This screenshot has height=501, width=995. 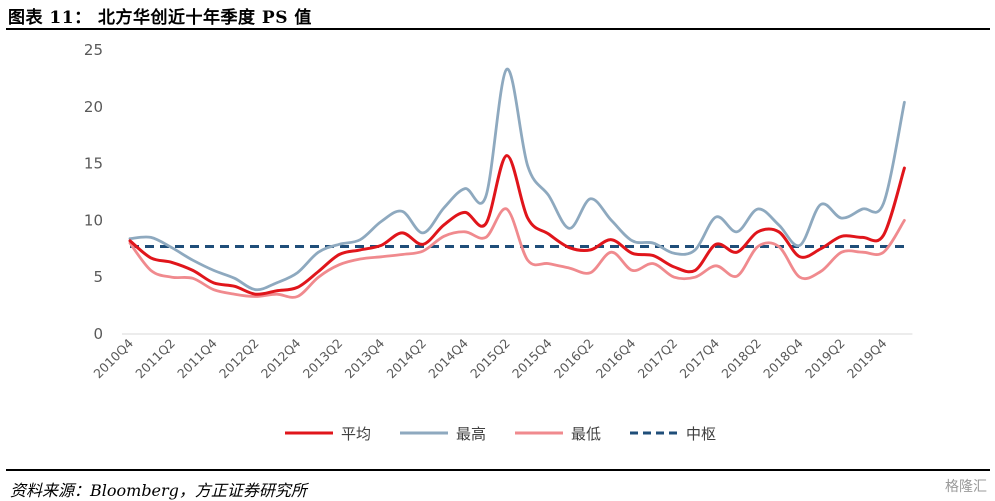 What do you see at coordinates (500, 434) in the screenshot?
I see `legend: 平均 最高 最低 中枢` at bounding box center [500, 434].